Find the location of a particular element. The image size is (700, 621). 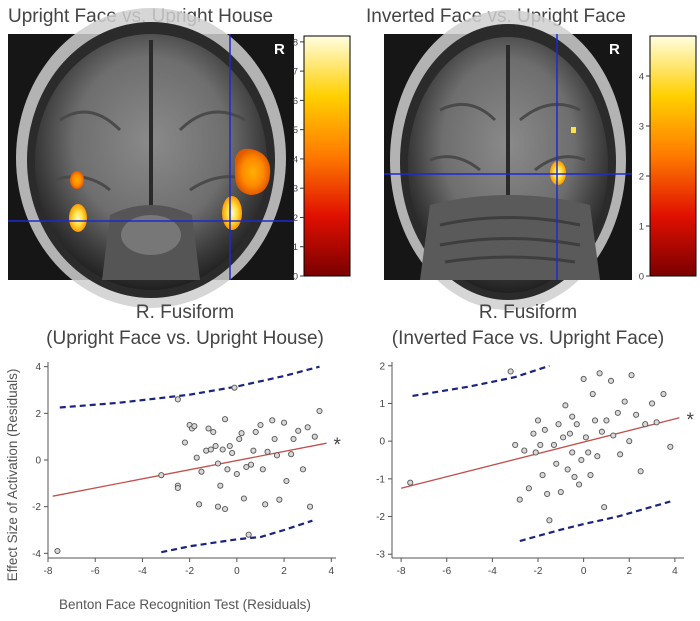

colorbar1-tick-label: 0 is located at coordinates (295, 277).